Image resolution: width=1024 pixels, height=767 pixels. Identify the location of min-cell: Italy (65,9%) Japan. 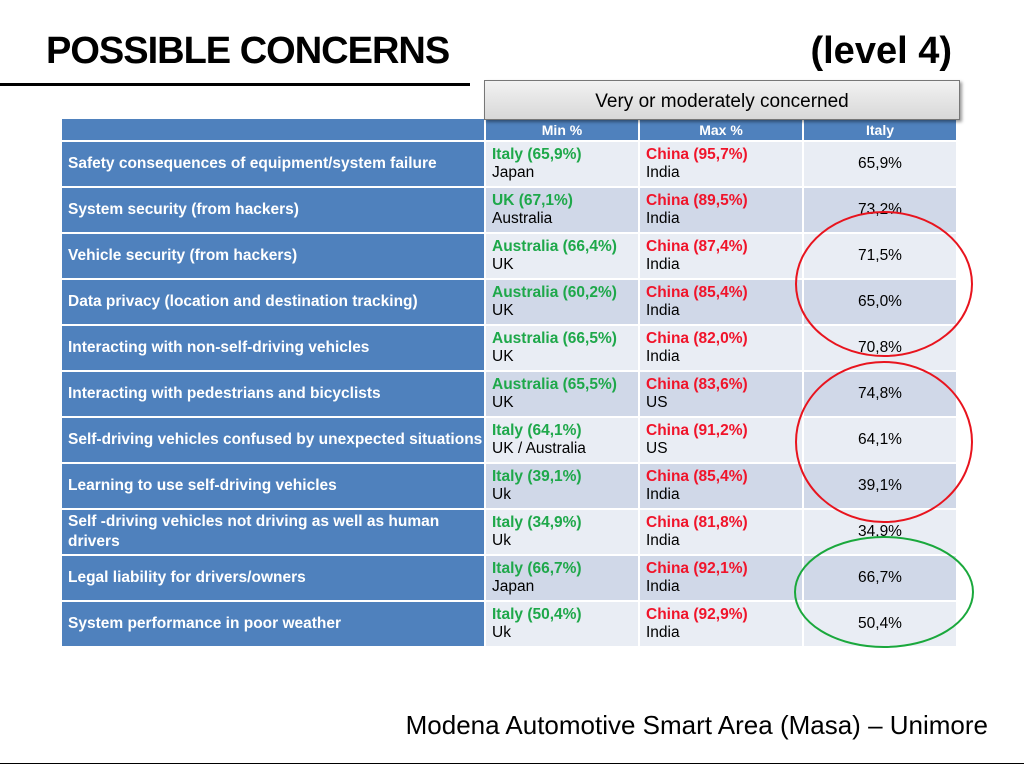
(562, 164).